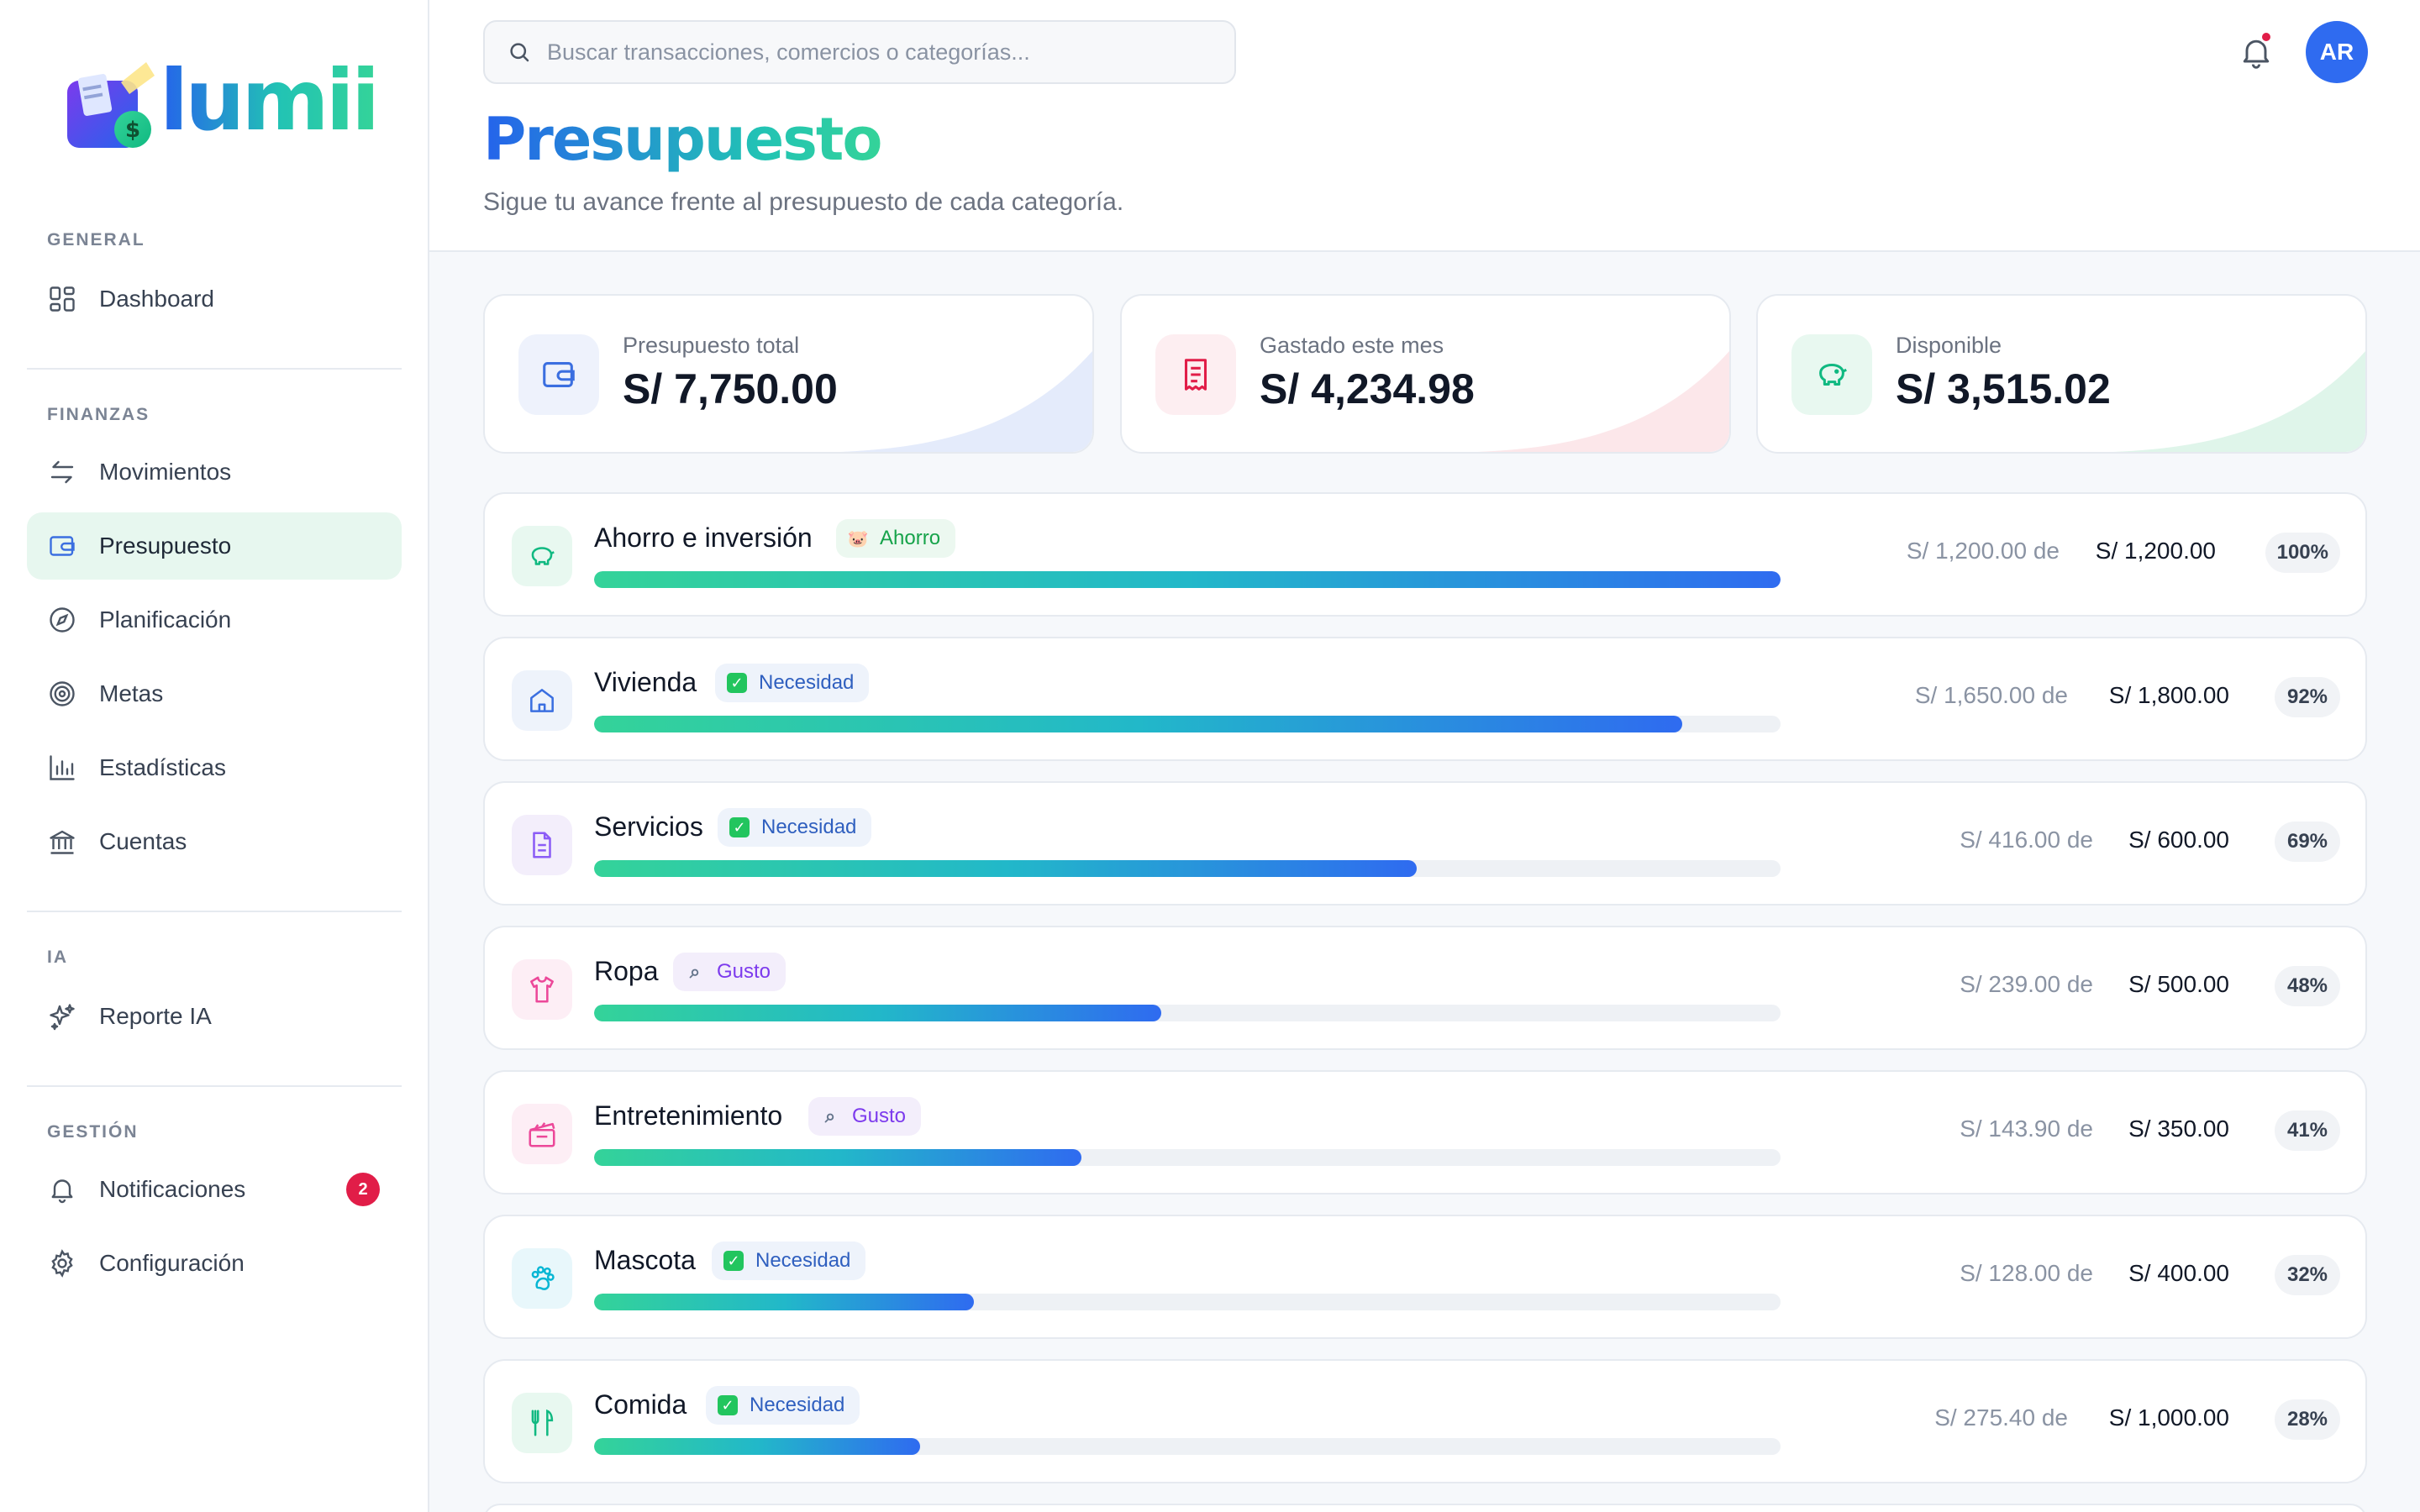 The width and height of the screenshot is (2420, 1512). I want to click on search-input, so click(883, 52).